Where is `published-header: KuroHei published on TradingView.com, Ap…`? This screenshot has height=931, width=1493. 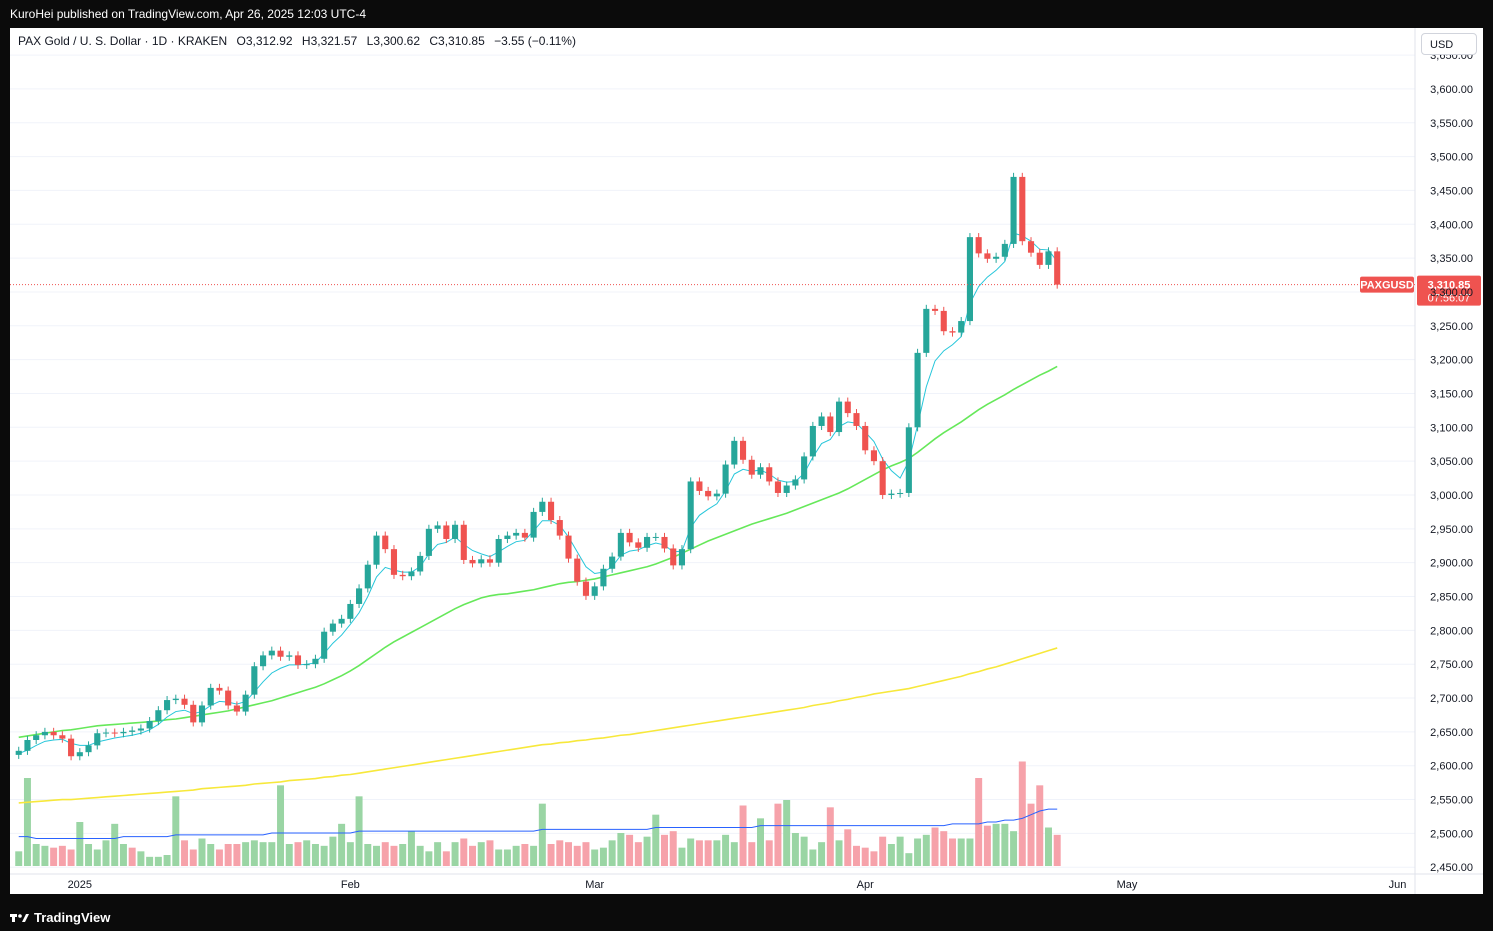 published-header: KuroHei published on TradingView.com, Ap… is located at coordinates (746, 14).